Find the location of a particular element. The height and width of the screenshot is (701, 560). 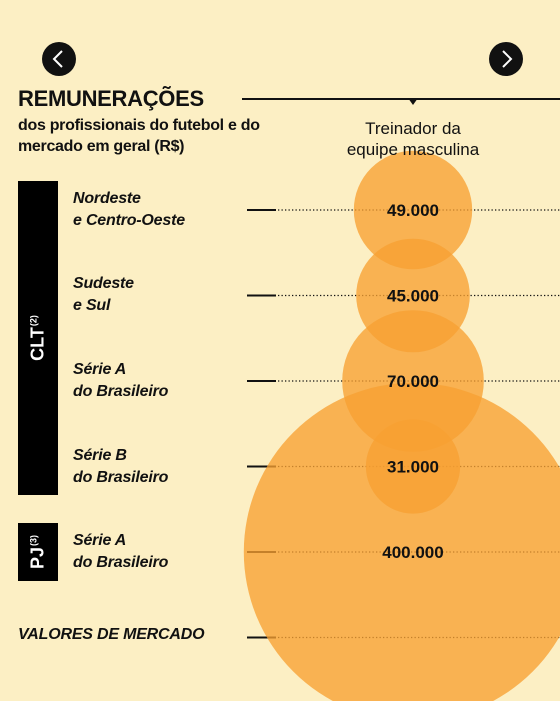

row-label-line: Nordeste is located at coordinates (107, 198).